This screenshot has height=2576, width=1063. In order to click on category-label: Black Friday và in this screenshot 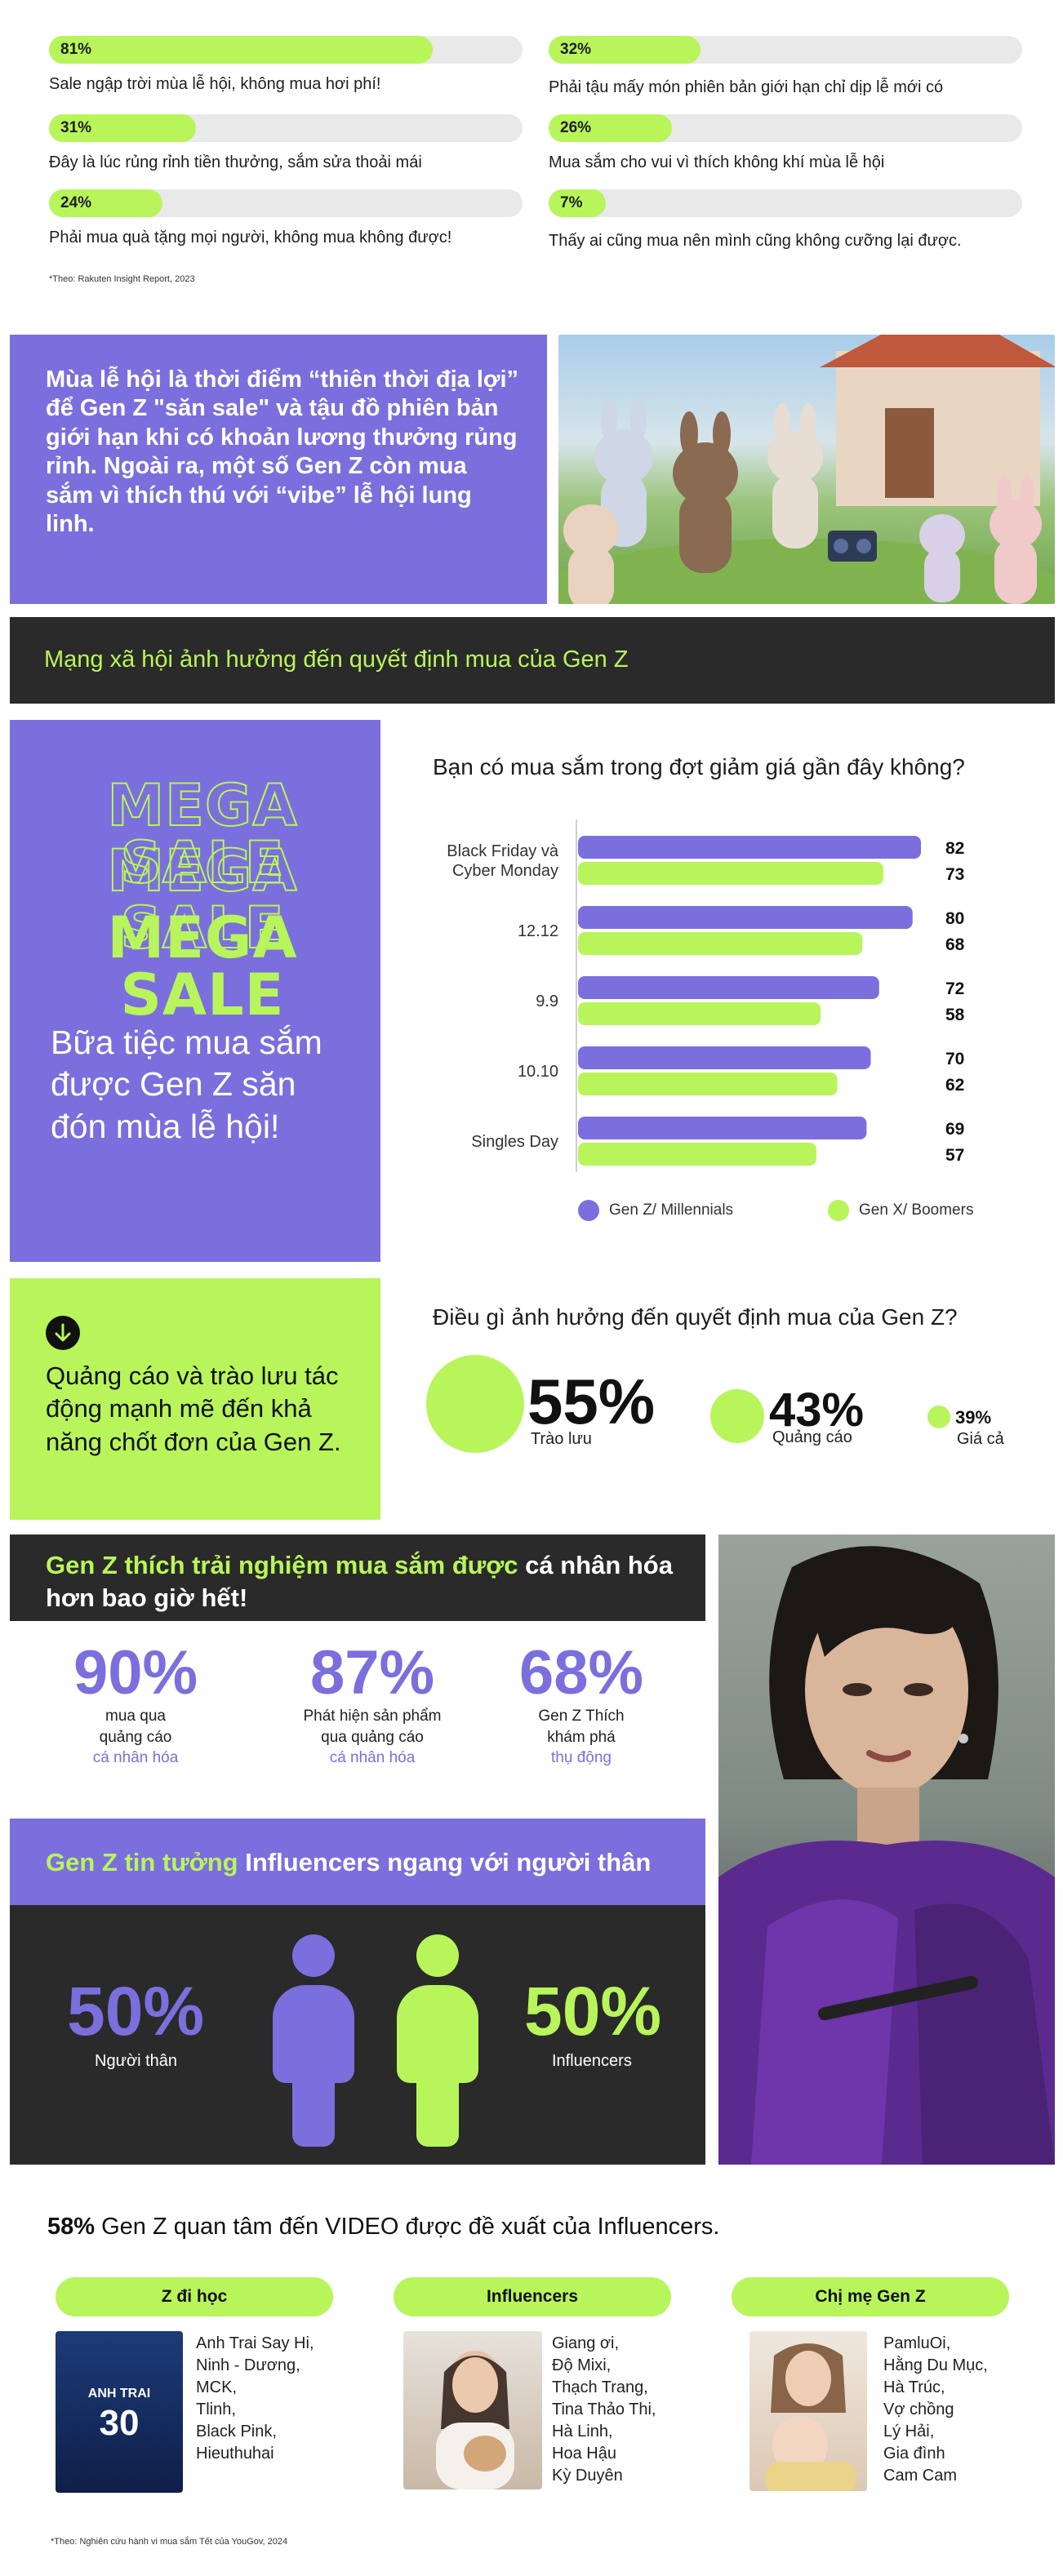, I will do `click(503, 851)`.